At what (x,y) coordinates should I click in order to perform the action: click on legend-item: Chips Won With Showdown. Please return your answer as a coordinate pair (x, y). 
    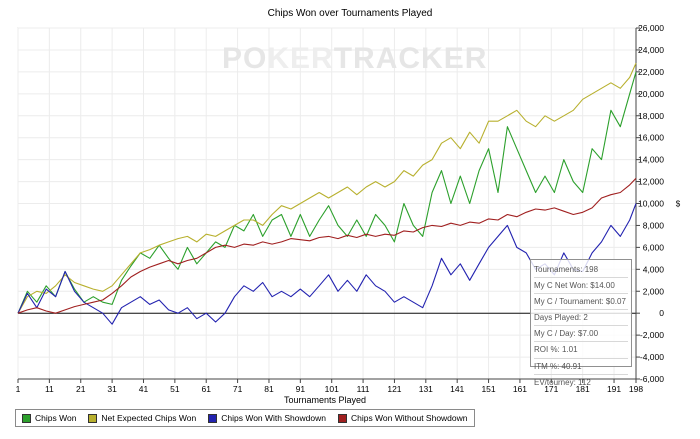
    Looking at the image, I should click on (267, 418).